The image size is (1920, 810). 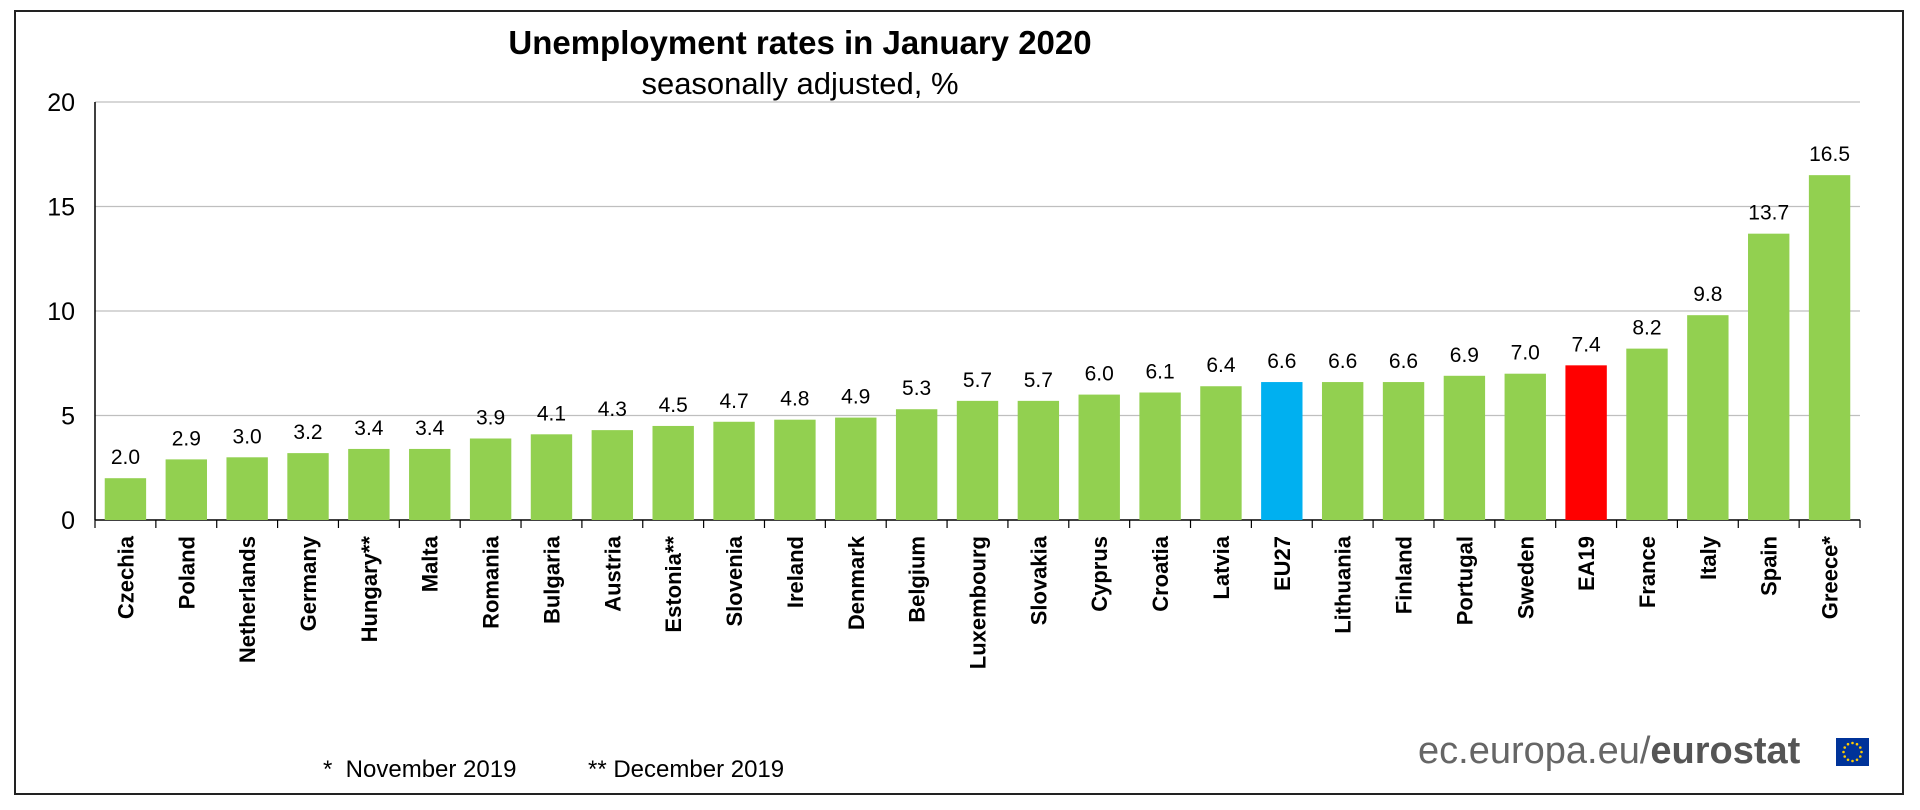 I want to click on x-category-label: Luxembourg, so click(x=978, y=602).